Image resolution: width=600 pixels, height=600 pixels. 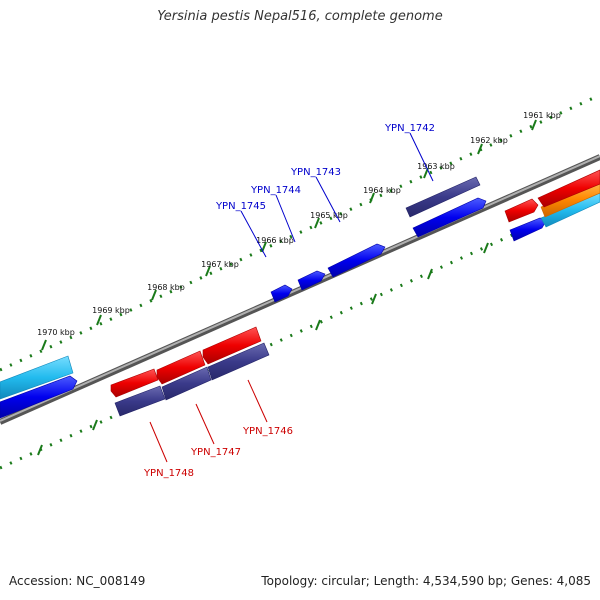 What do you see at coordinates (436, 166) in the screenshot?
I see `ruler-label-1963: 1963 kbp` at bounding box center [436, 166].